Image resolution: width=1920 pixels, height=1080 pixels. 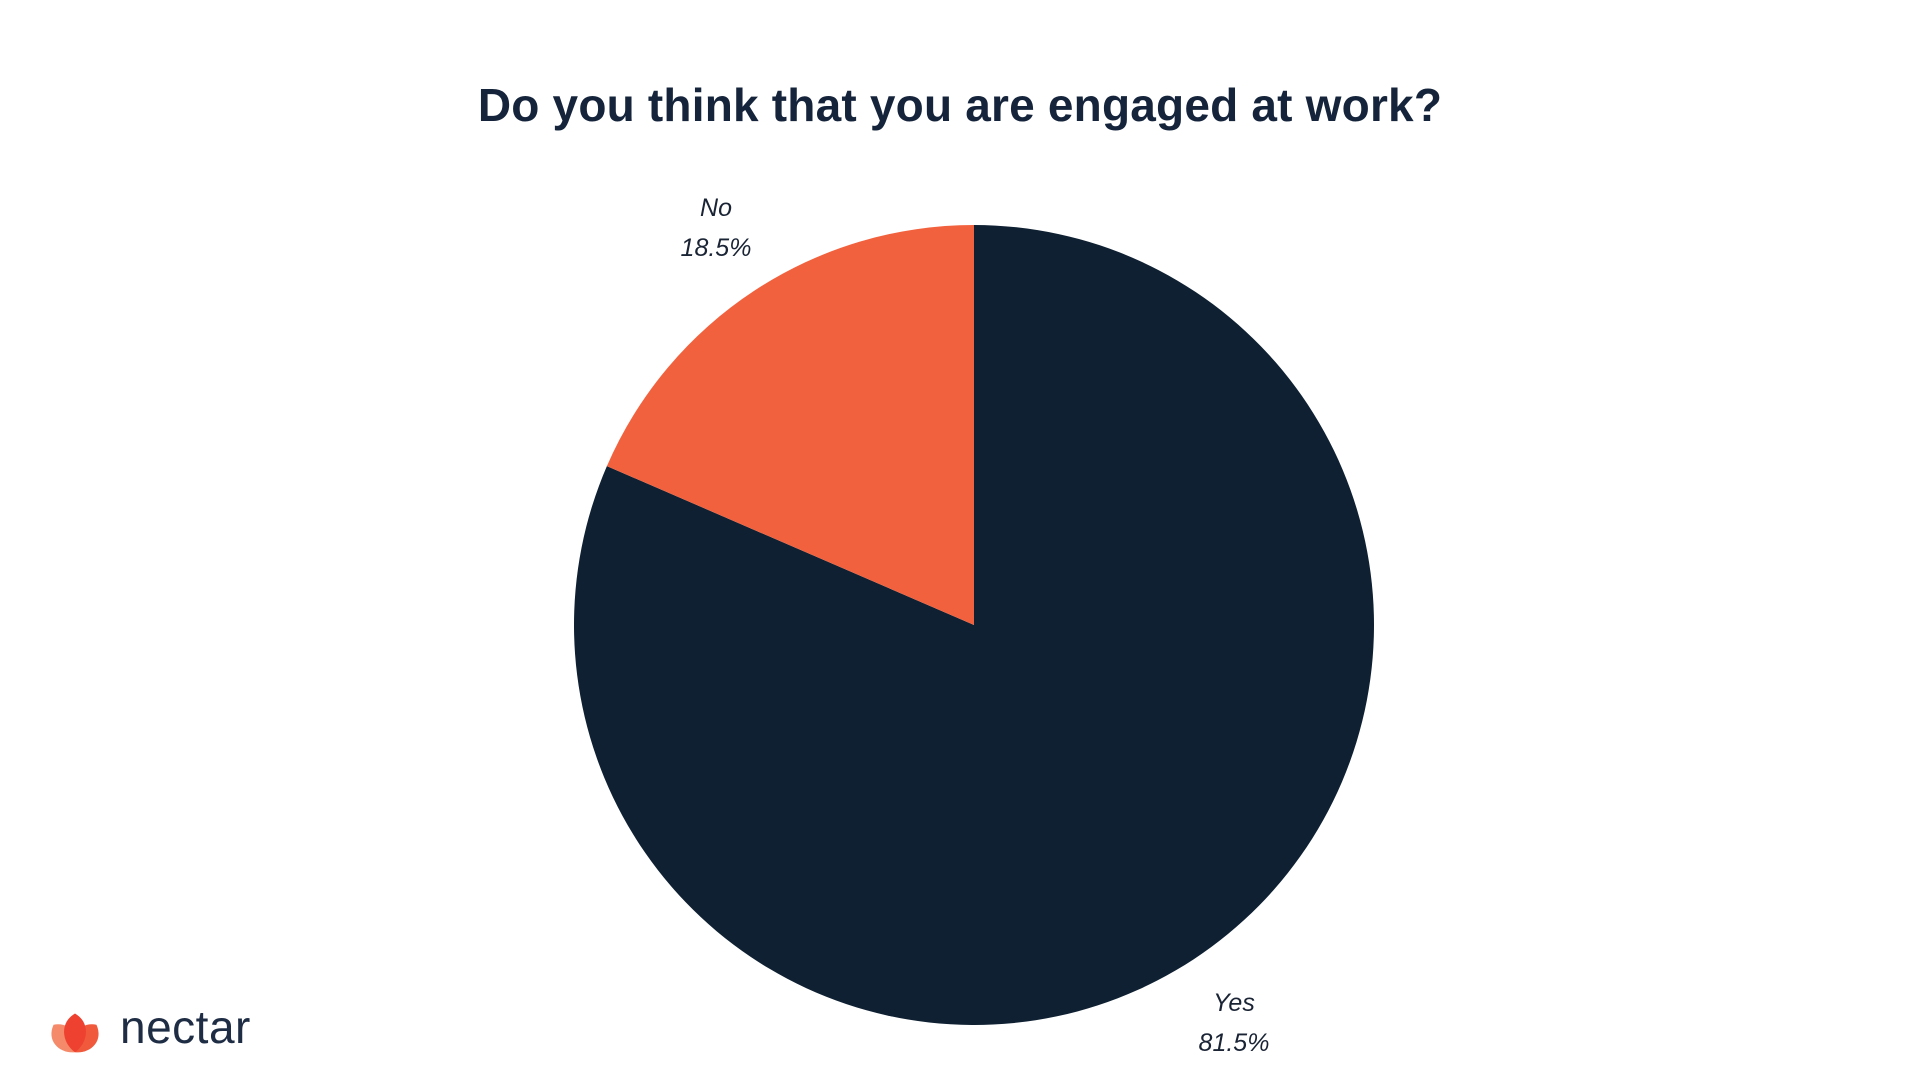 I want to click on nectar-logo-icon, so click(x=75, y=1033).